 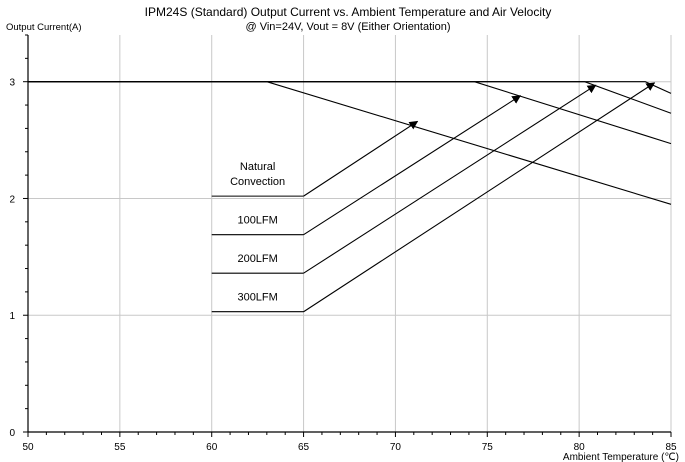 What do you see at coordinates (12, 83) in the screenshot?
I see `y-tick-label: 3` at bounding box center [12, 83].